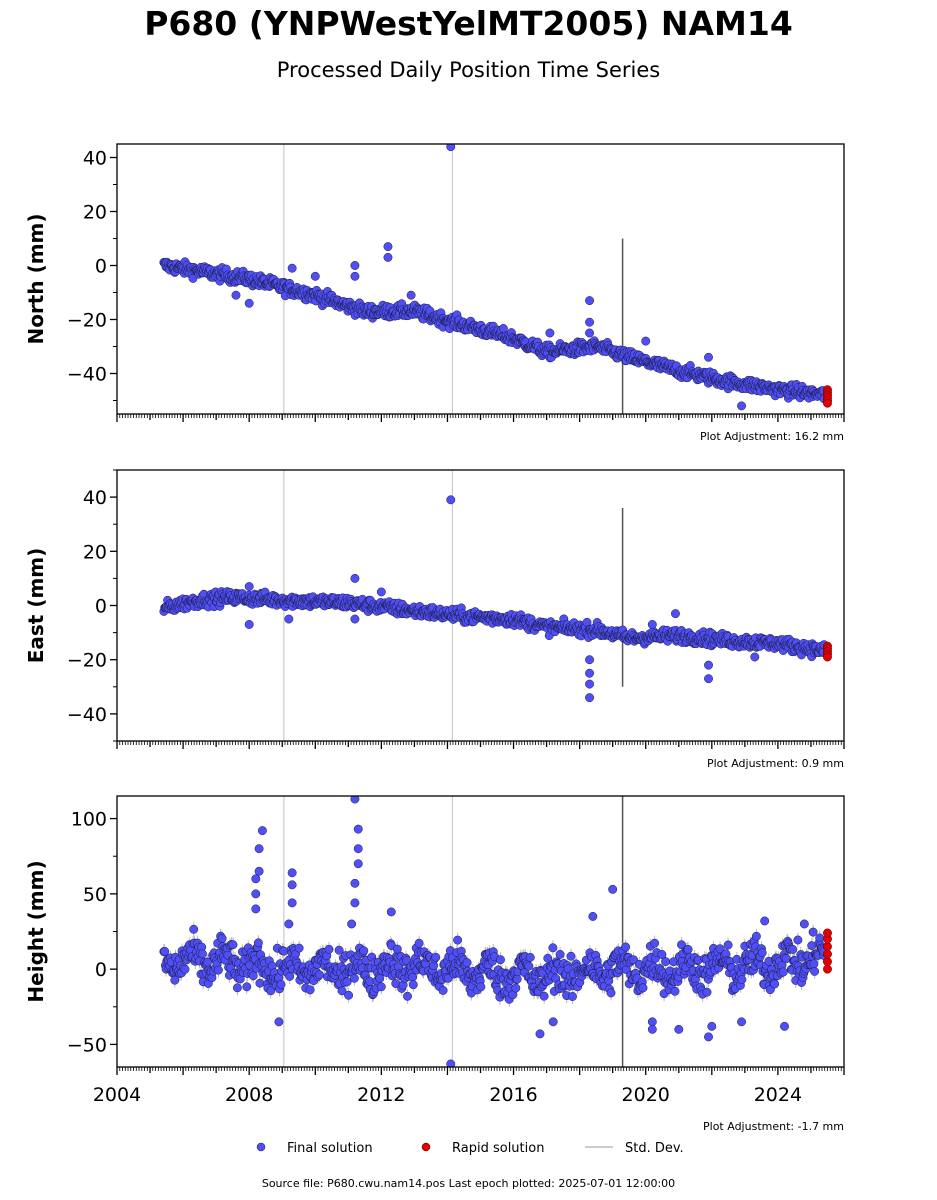 This screenshot has height=1200, width=937. What do you see at coordinates (468, 70) in the screenshot?
I see `chart-subtitle: Processed Daily Position Time Series` at bounding box center [468, 70].